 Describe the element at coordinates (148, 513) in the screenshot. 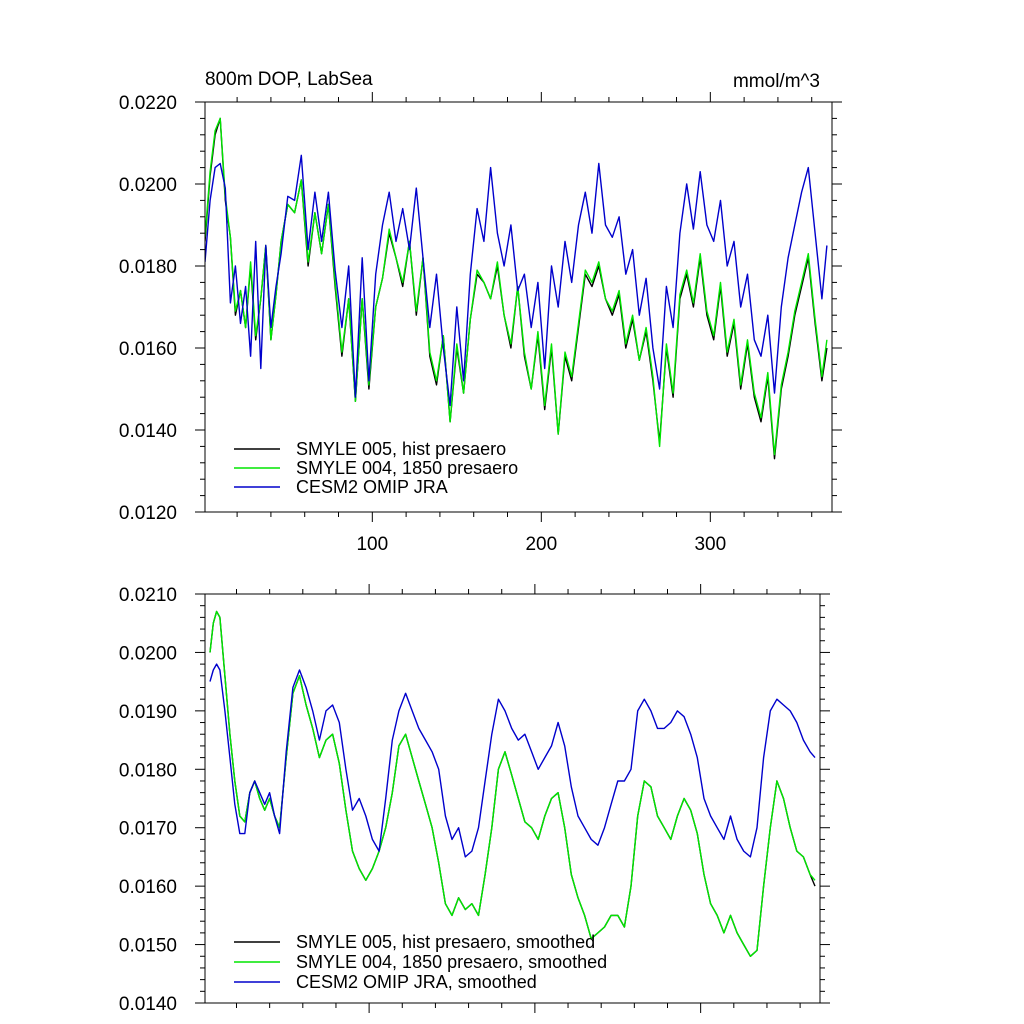

I see `y-tick-label: 0.0120` at that location.